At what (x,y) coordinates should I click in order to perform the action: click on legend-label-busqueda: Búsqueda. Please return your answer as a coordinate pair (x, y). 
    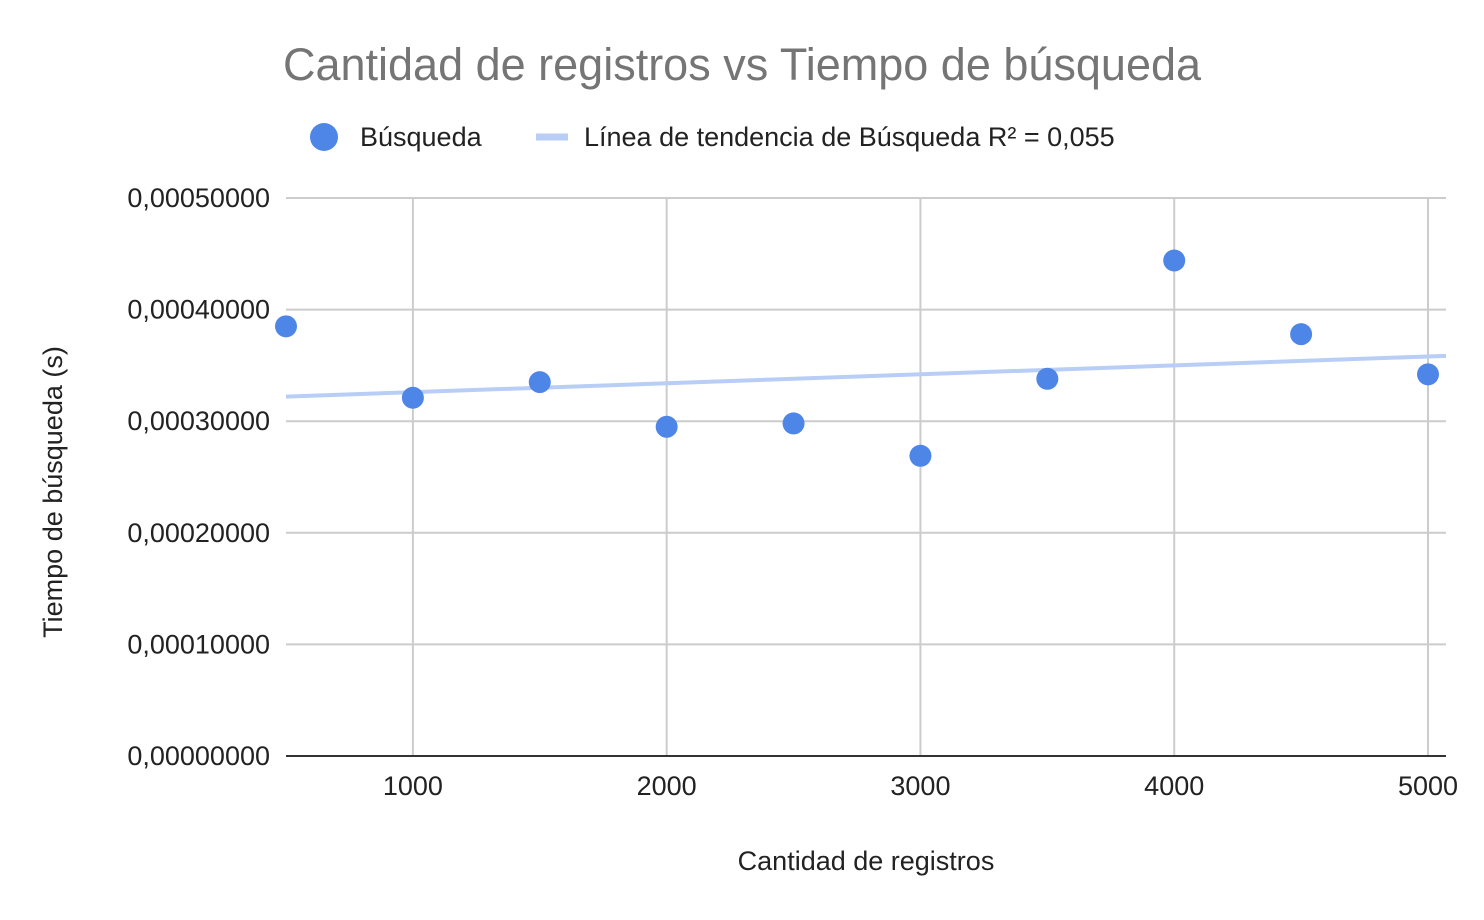
    Looking at the image, I should click on (421, 137).